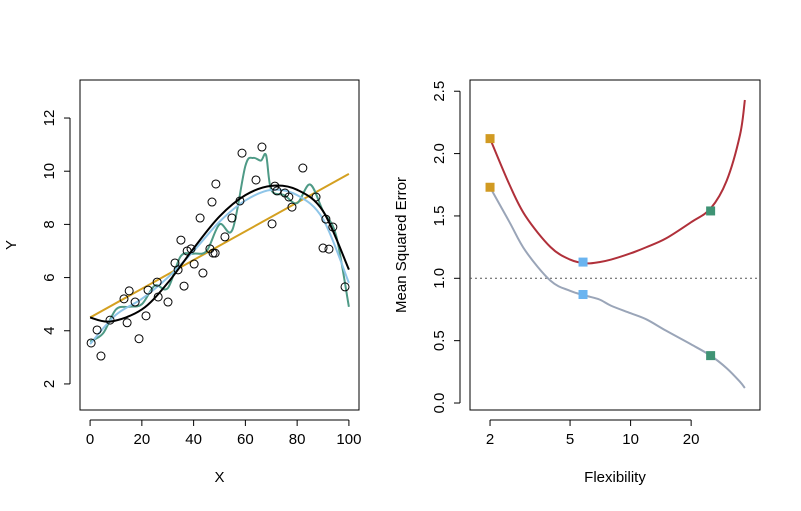  Describe the element at coordinates (570, 439) in the screenshot. I see `x-tick-label: 5` at that location.